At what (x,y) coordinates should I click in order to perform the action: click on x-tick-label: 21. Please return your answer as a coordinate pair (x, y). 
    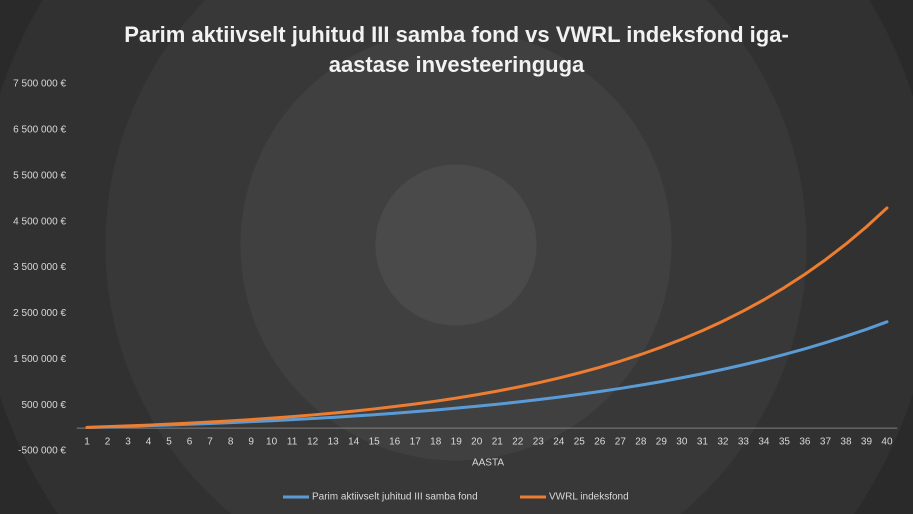
    Looking at the image, I should click on (498, 442).